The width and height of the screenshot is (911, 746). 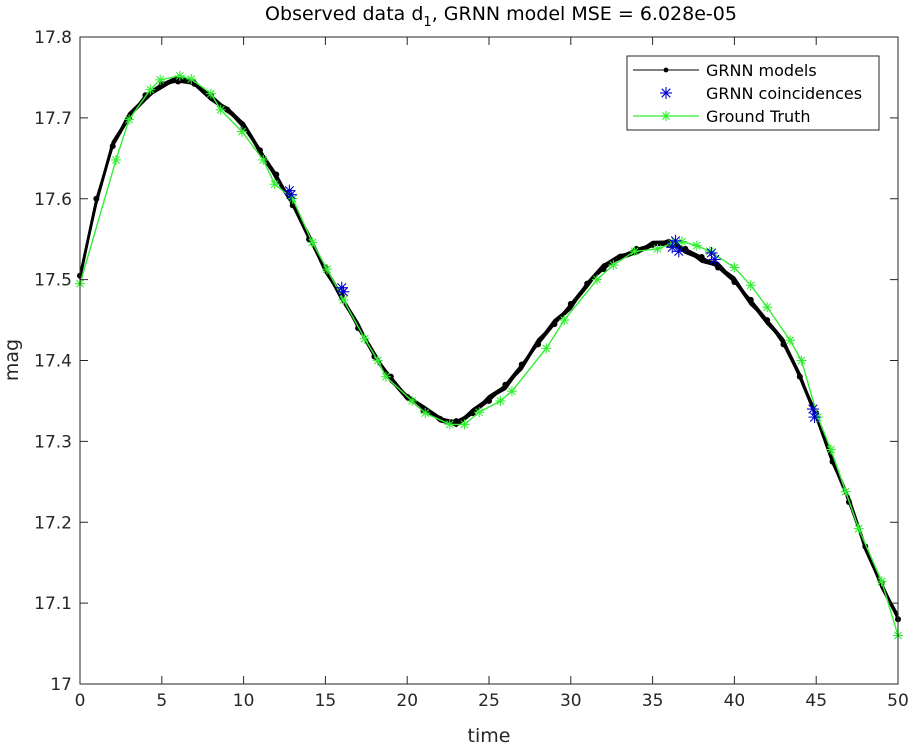 What do you see at coordinates (666, 70) in the screenshot?
I see `legend-marker-models` at bounding box center [666, 70].